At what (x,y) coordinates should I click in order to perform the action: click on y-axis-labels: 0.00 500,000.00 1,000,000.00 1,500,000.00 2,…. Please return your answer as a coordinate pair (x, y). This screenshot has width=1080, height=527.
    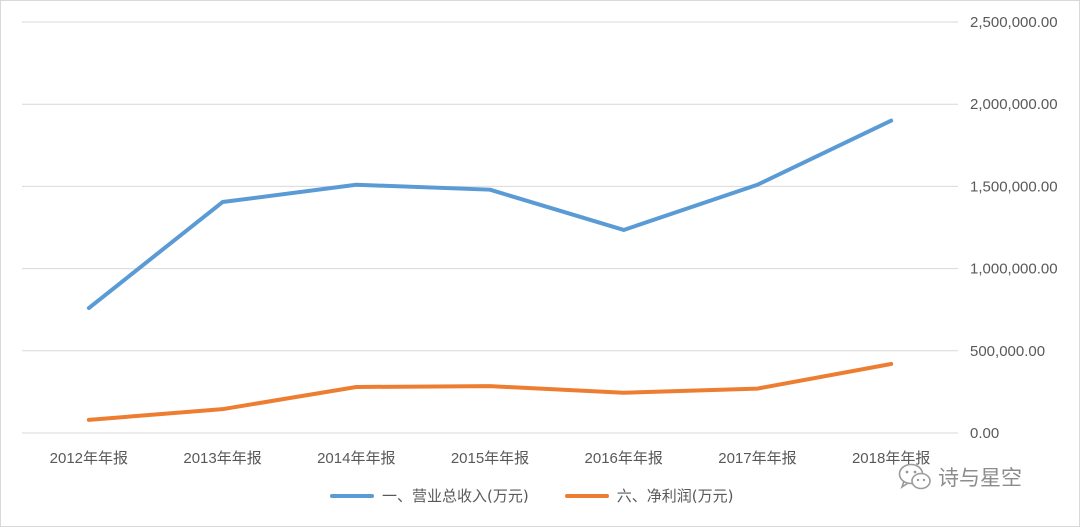
    Looking at the image, I should click on (1014, 228).